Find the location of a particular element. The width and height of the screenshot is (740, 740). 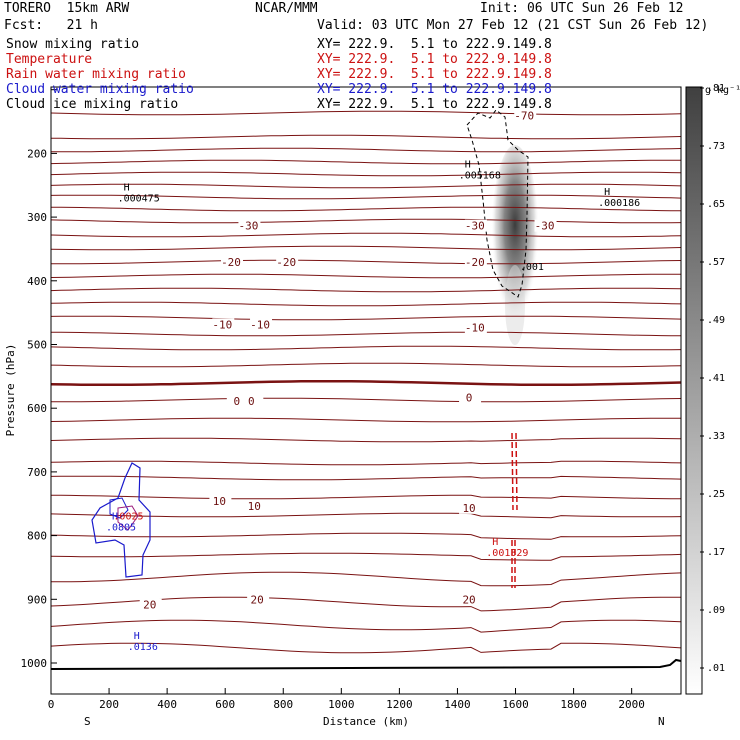

extremum-value: .001329 is located at coordinates (507, 553).